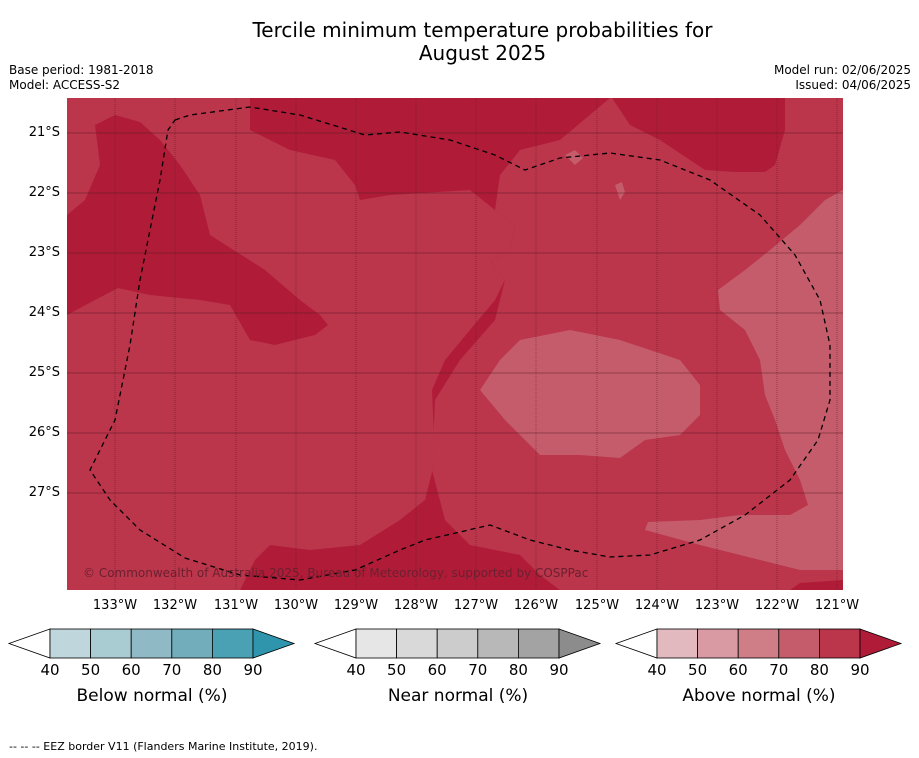  What do you see at coordinates (657, 605) in the screenshot?
I see `longitude-label: 124°W` at bounding box center [657, 605].